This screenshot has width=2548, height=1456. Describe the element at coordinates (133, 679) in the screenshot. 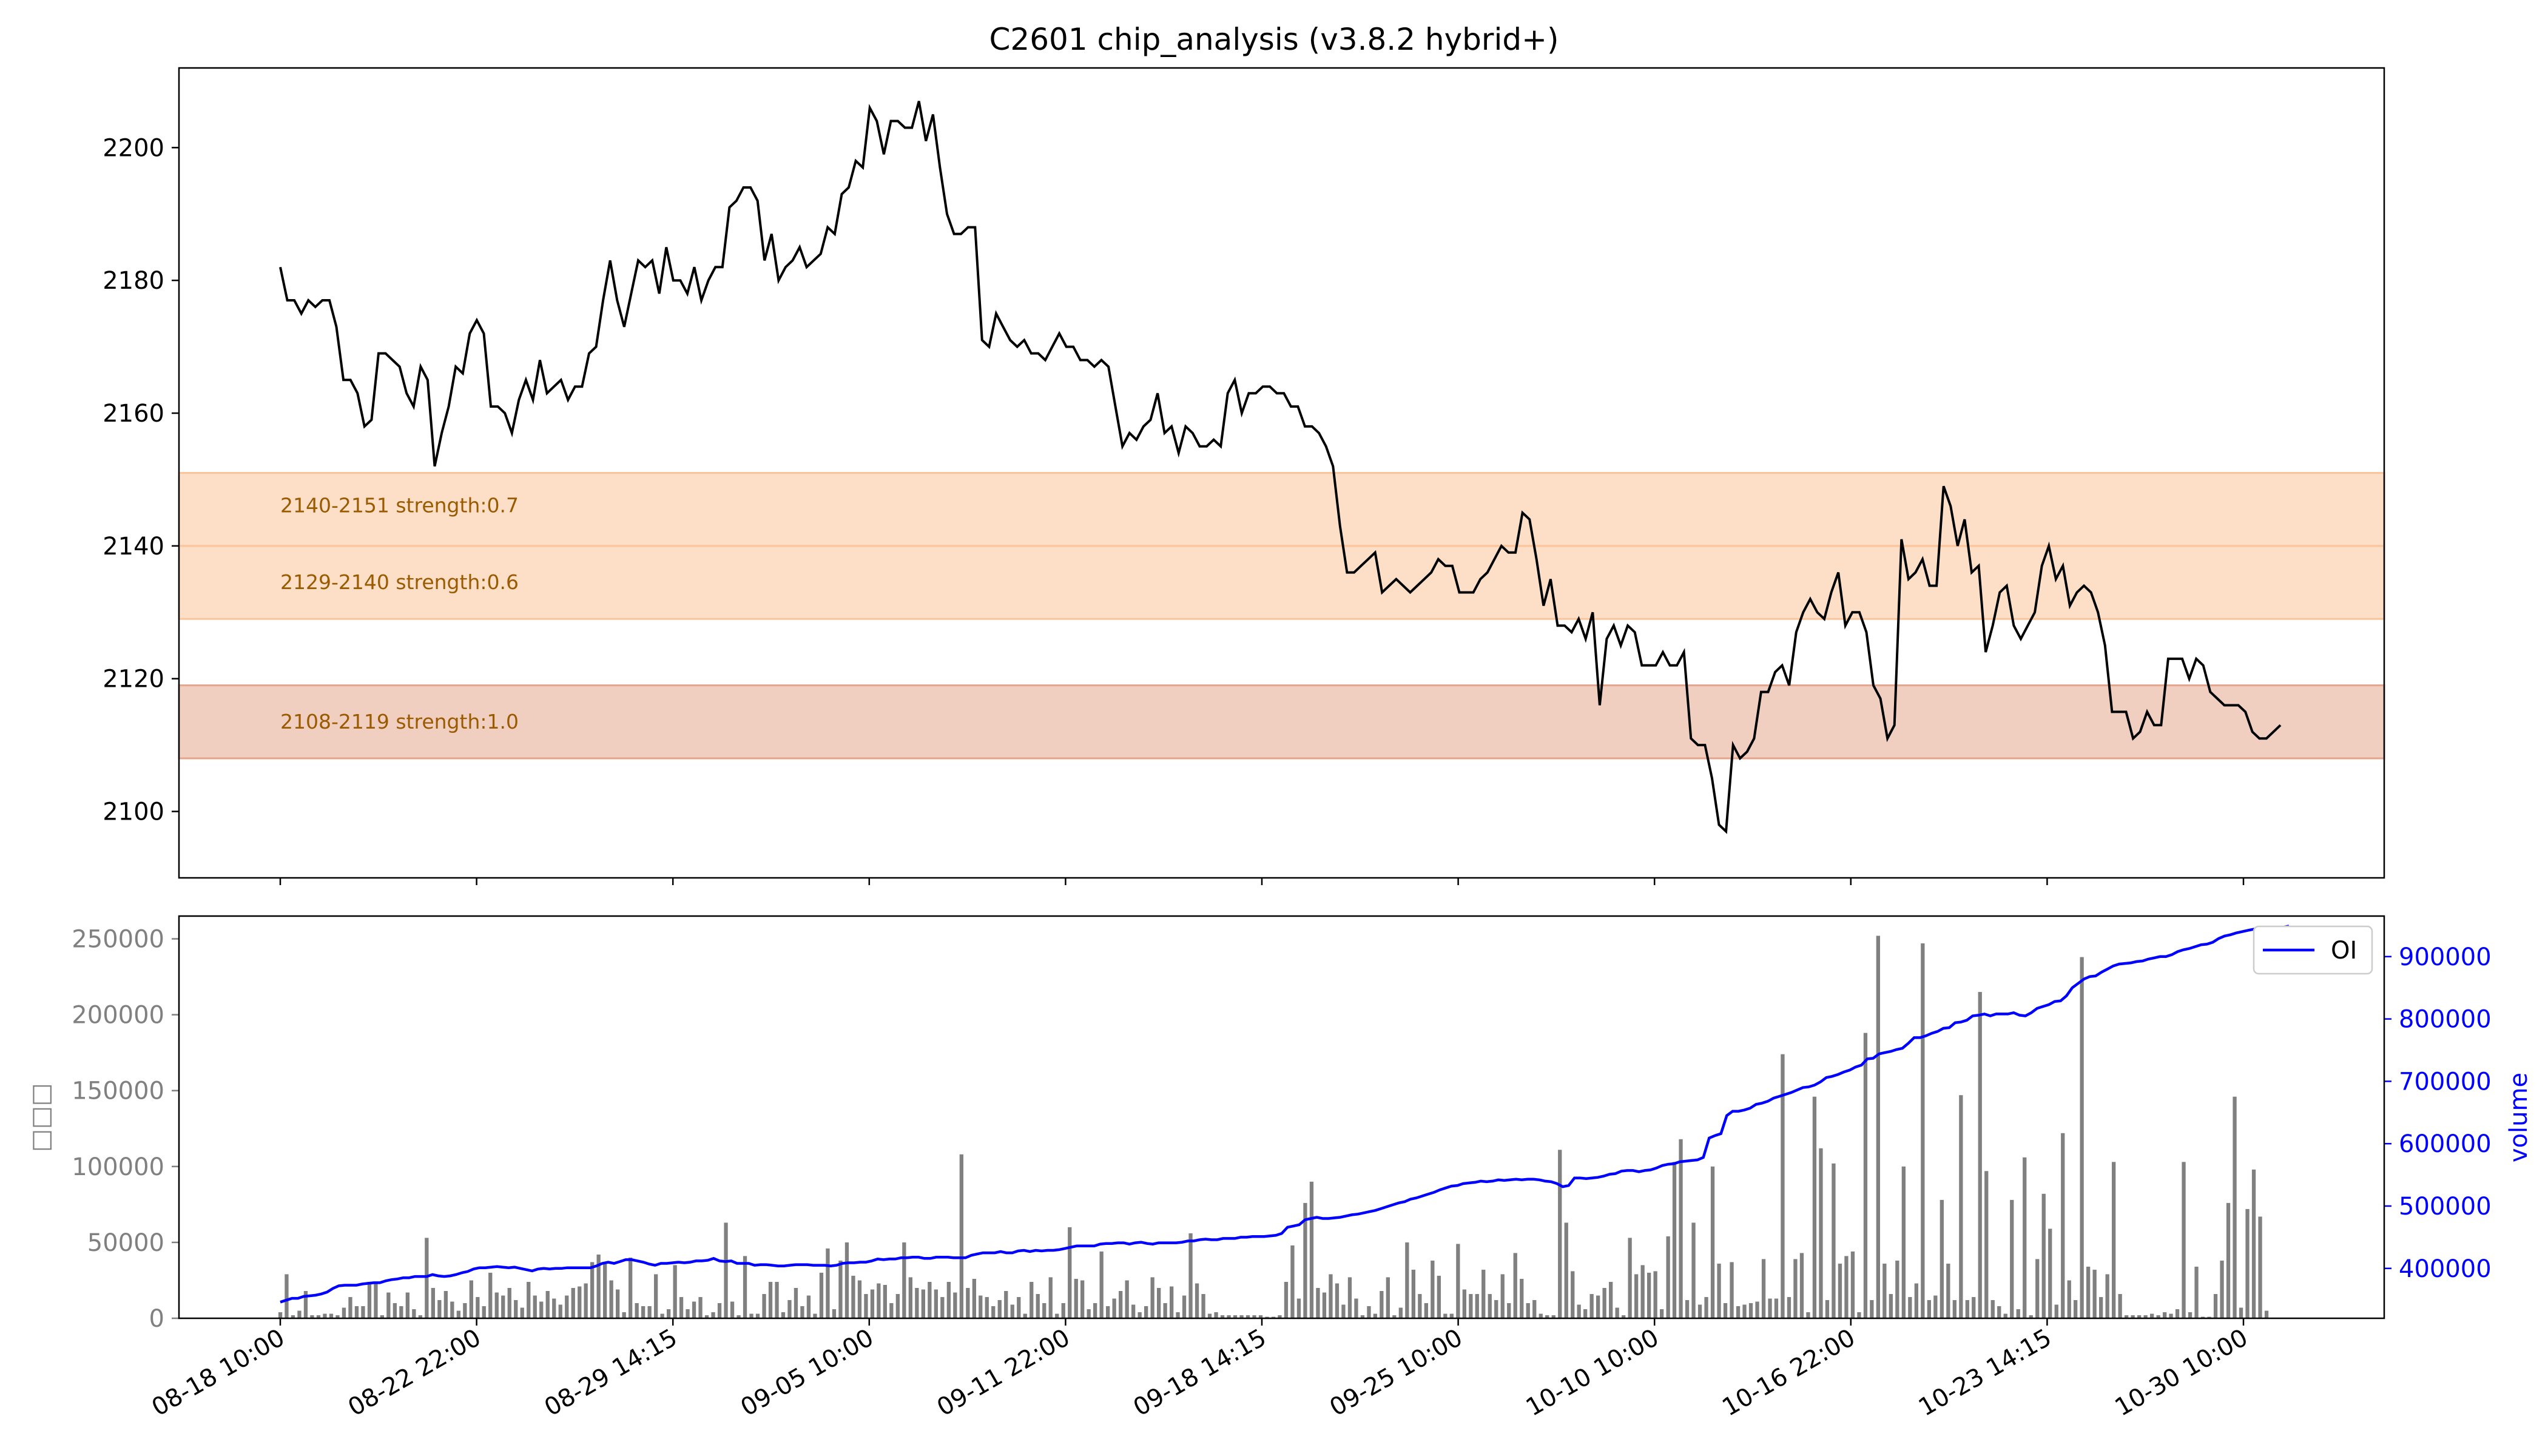

I see `price-y-tick-label: 2120` at that location.